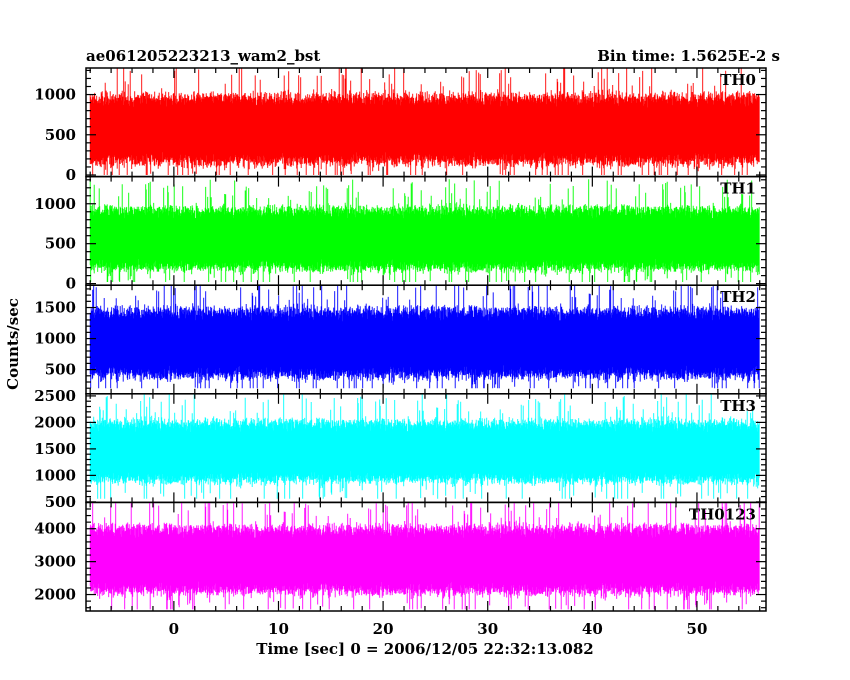 This screenshot has width=850, height=680. What do you see at coordinates (424, 230) in the screenshot?
I see `series-th1` at bounding box center [424, 230].